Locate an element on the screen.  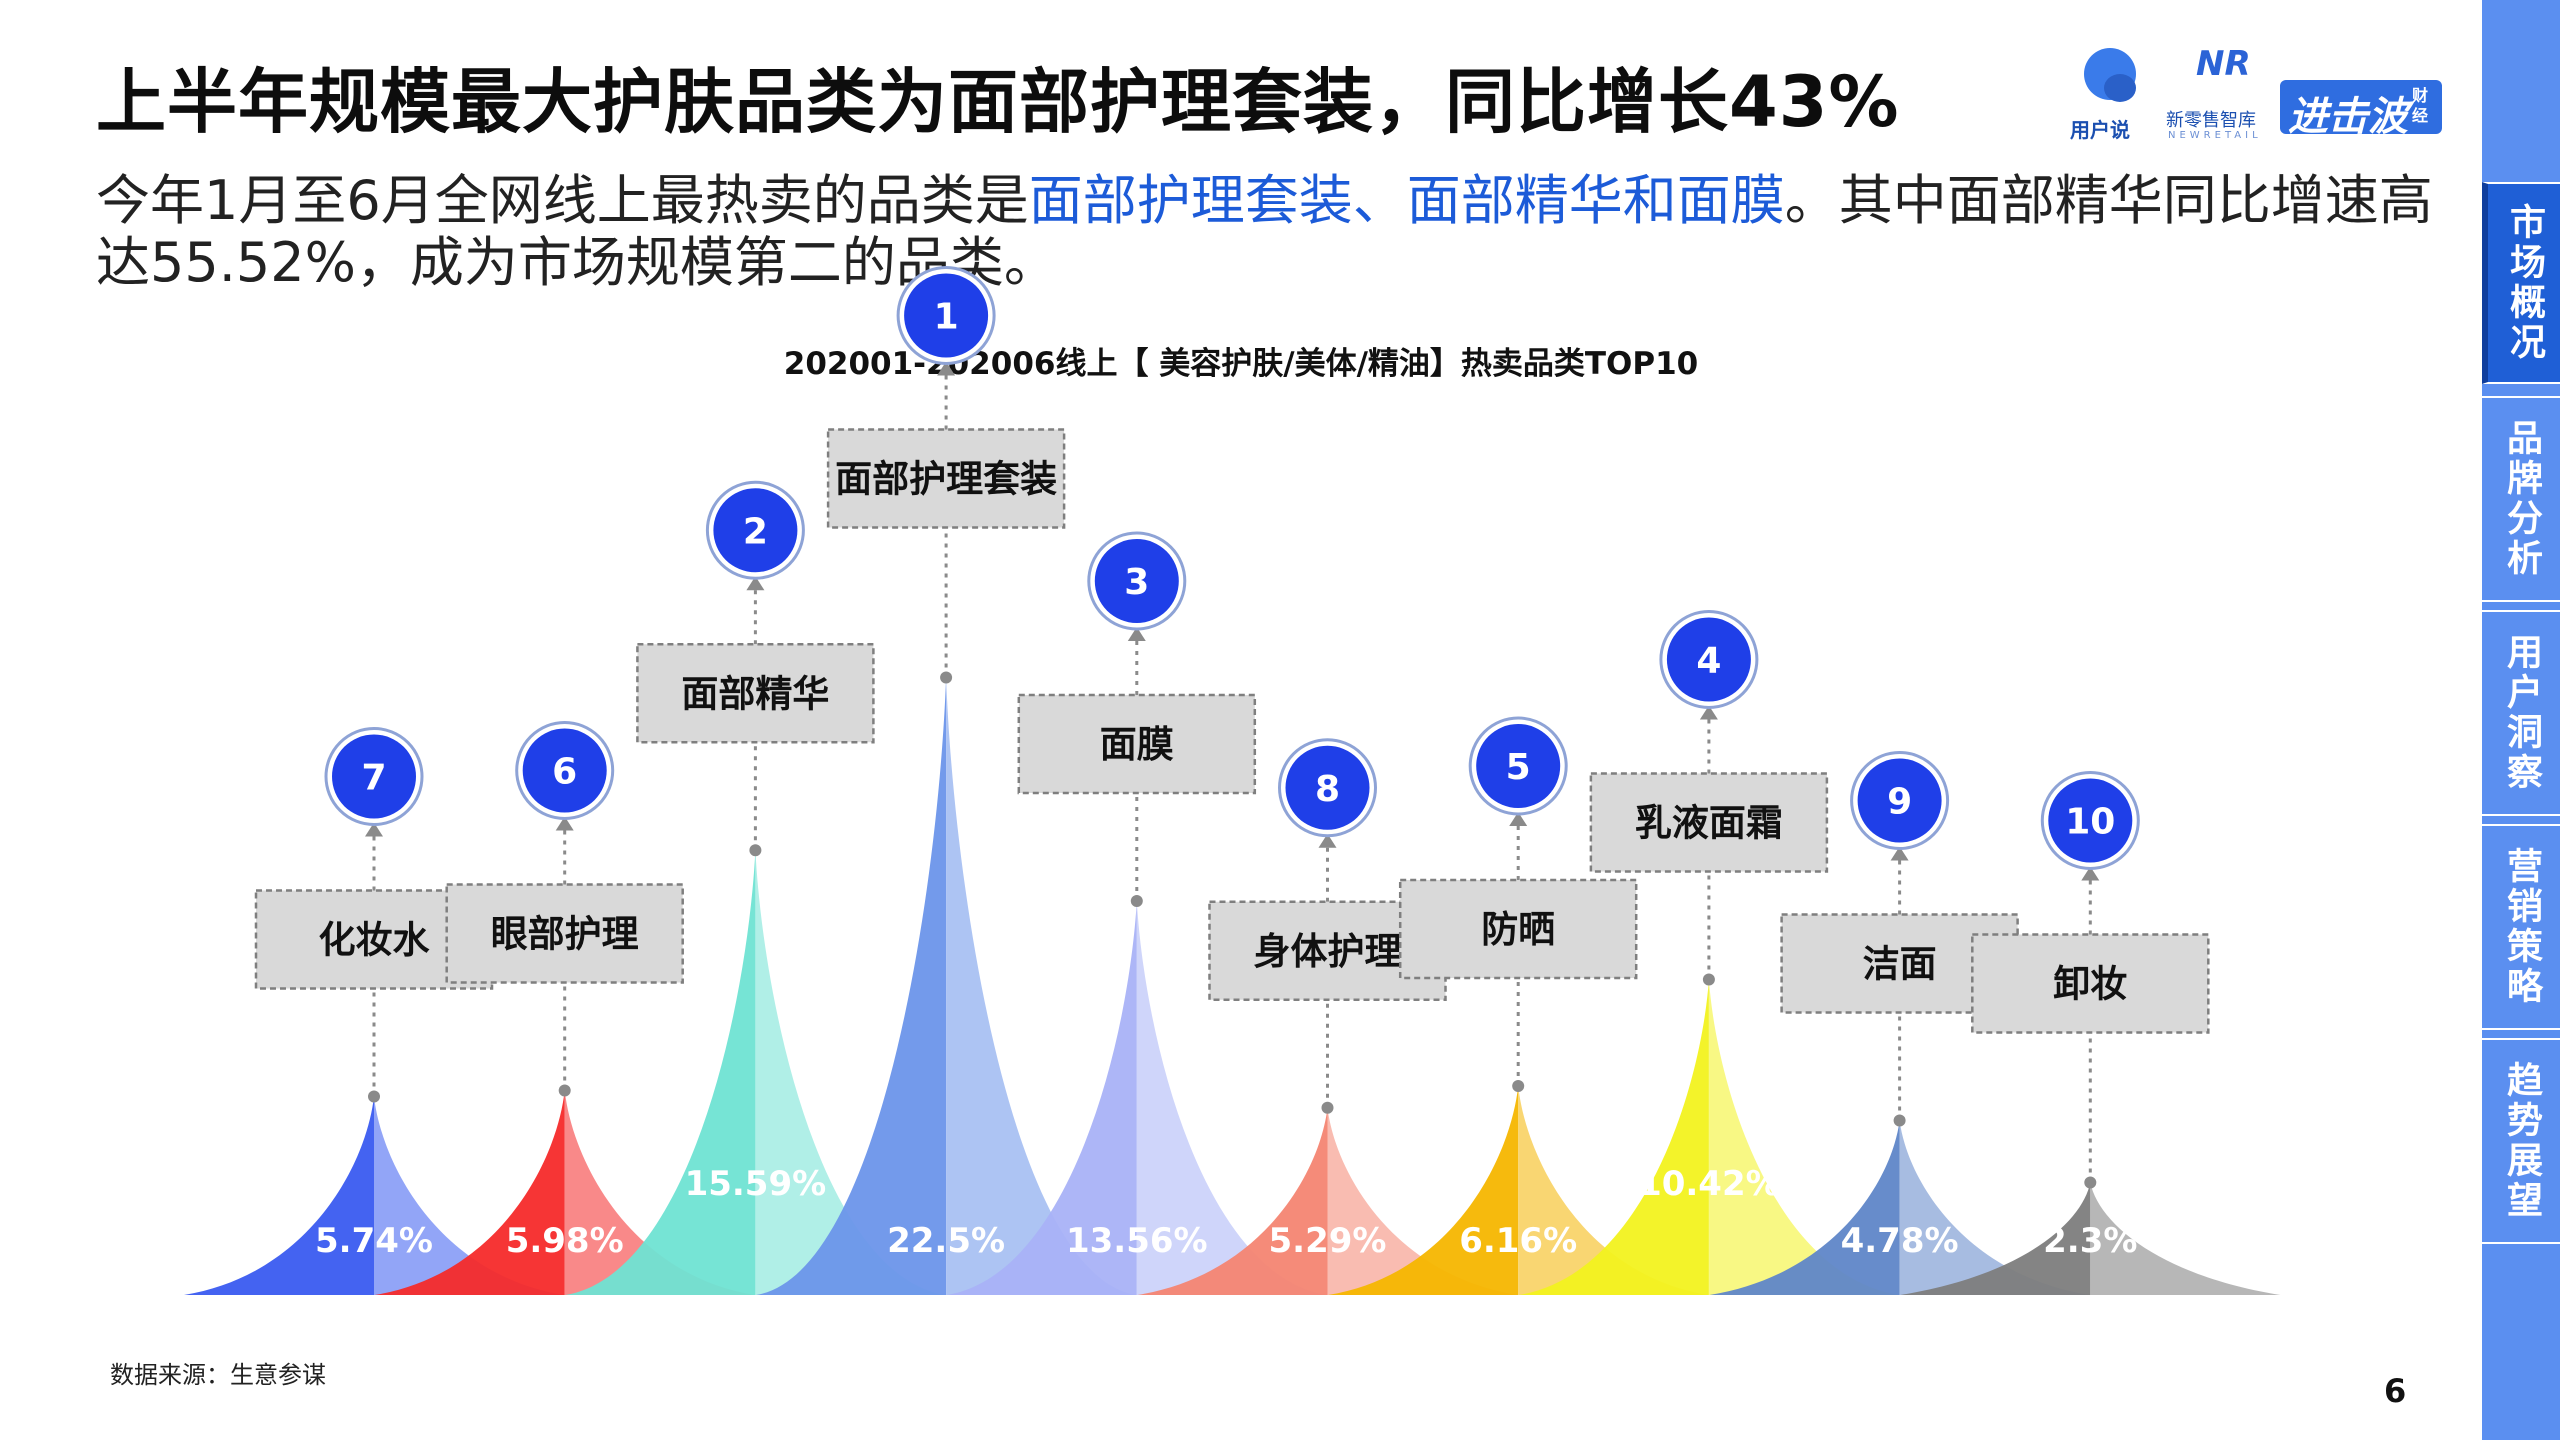
sidebar-item-label: 趋势展望 is located at coordinates (2521, 1141).